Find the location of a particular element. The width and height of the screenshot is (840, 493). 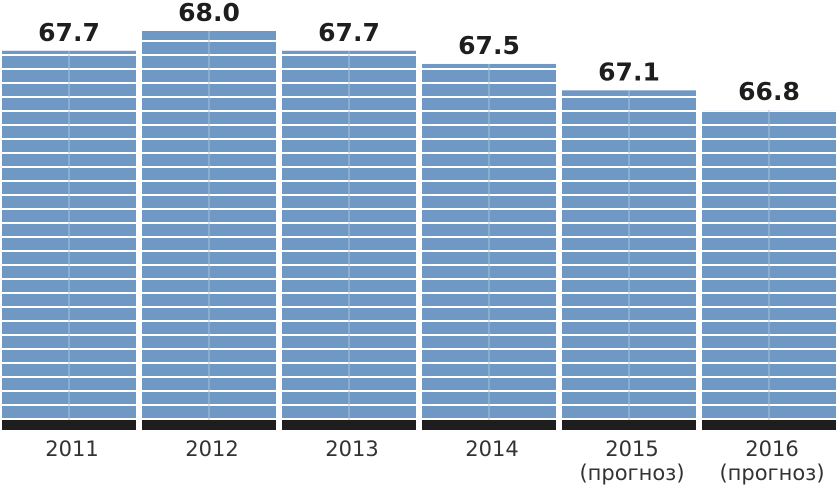

x-tick-label: 2016 (прогноз) is located at coordinates (772, 461).